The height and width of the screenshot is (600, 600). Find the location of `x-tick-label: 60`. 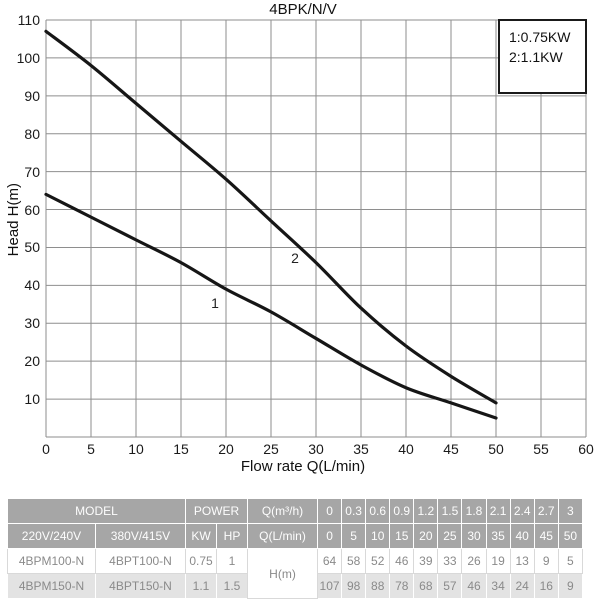

x-tick-label: 60 is located at coordinates (586, 449).